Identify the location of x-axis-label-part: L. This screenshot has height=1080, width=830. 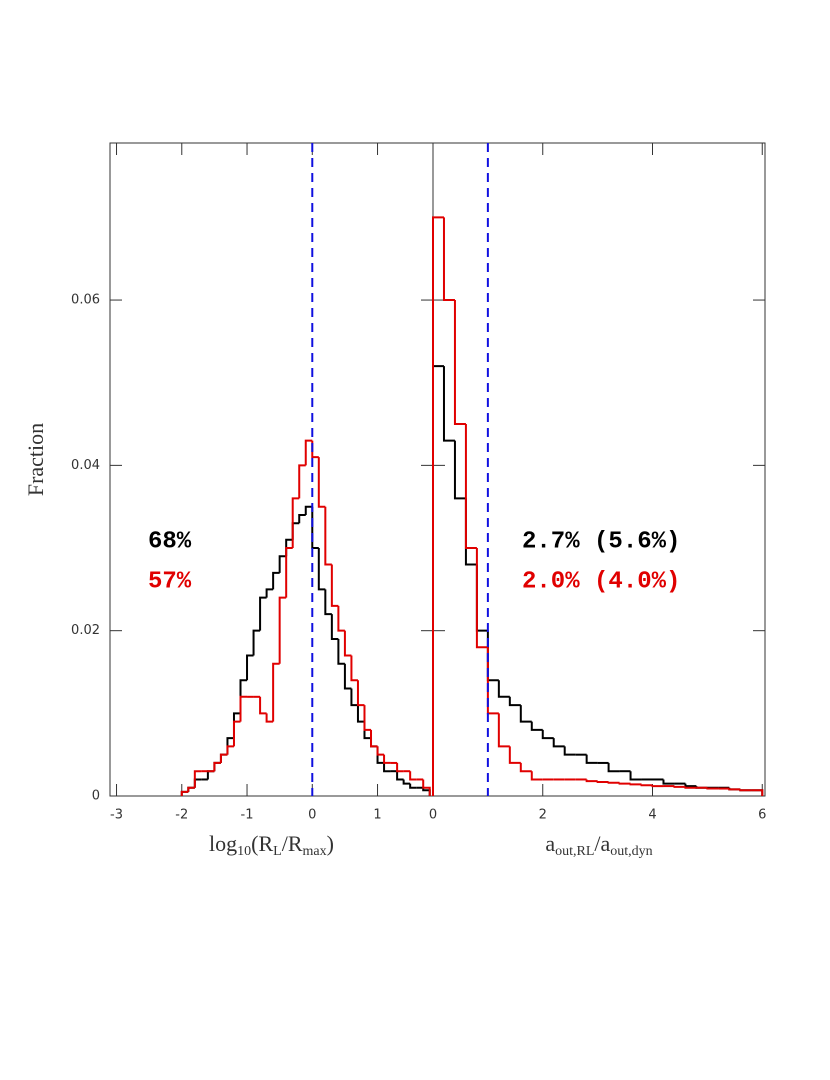
(277, 851).